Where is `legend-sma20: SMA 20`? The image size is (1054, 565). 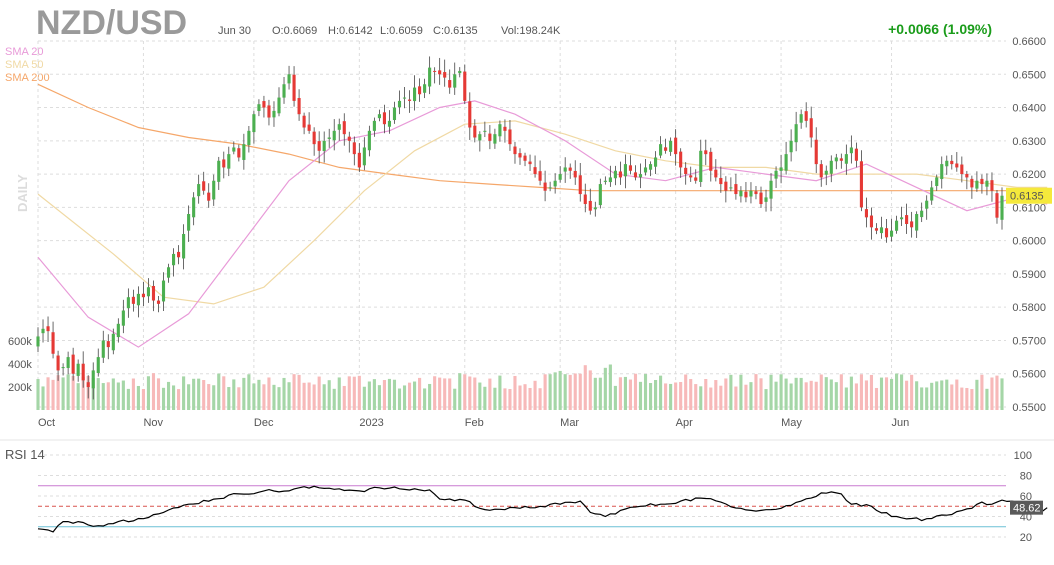
legend-sma20: SMA 20 is located at coordinates (24, 52).